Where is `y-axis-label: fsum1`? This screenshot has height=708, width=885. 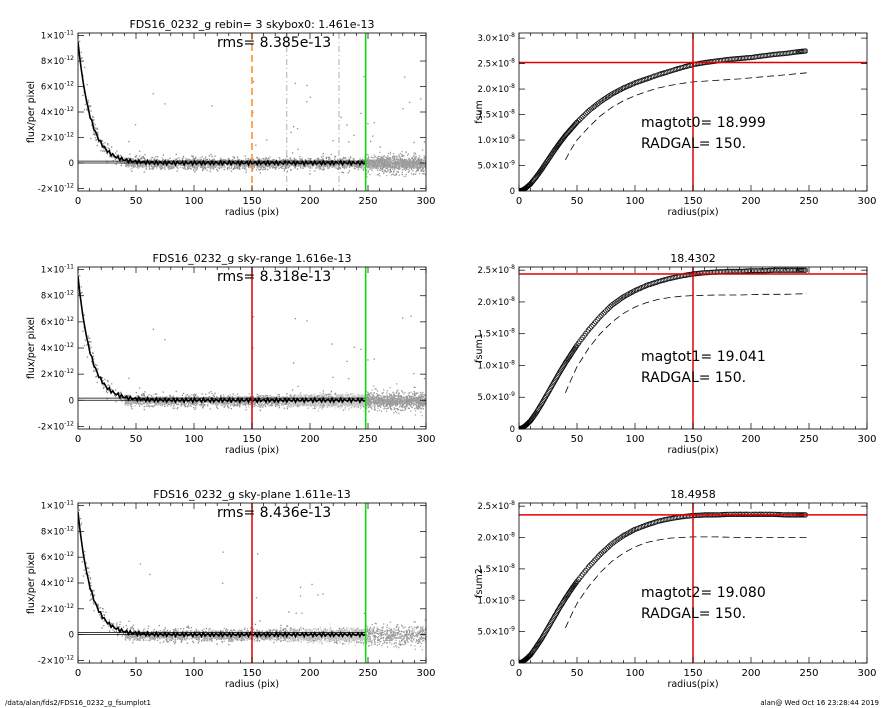 y-axis-label: fsum1 is located at coordinates (479, 348).